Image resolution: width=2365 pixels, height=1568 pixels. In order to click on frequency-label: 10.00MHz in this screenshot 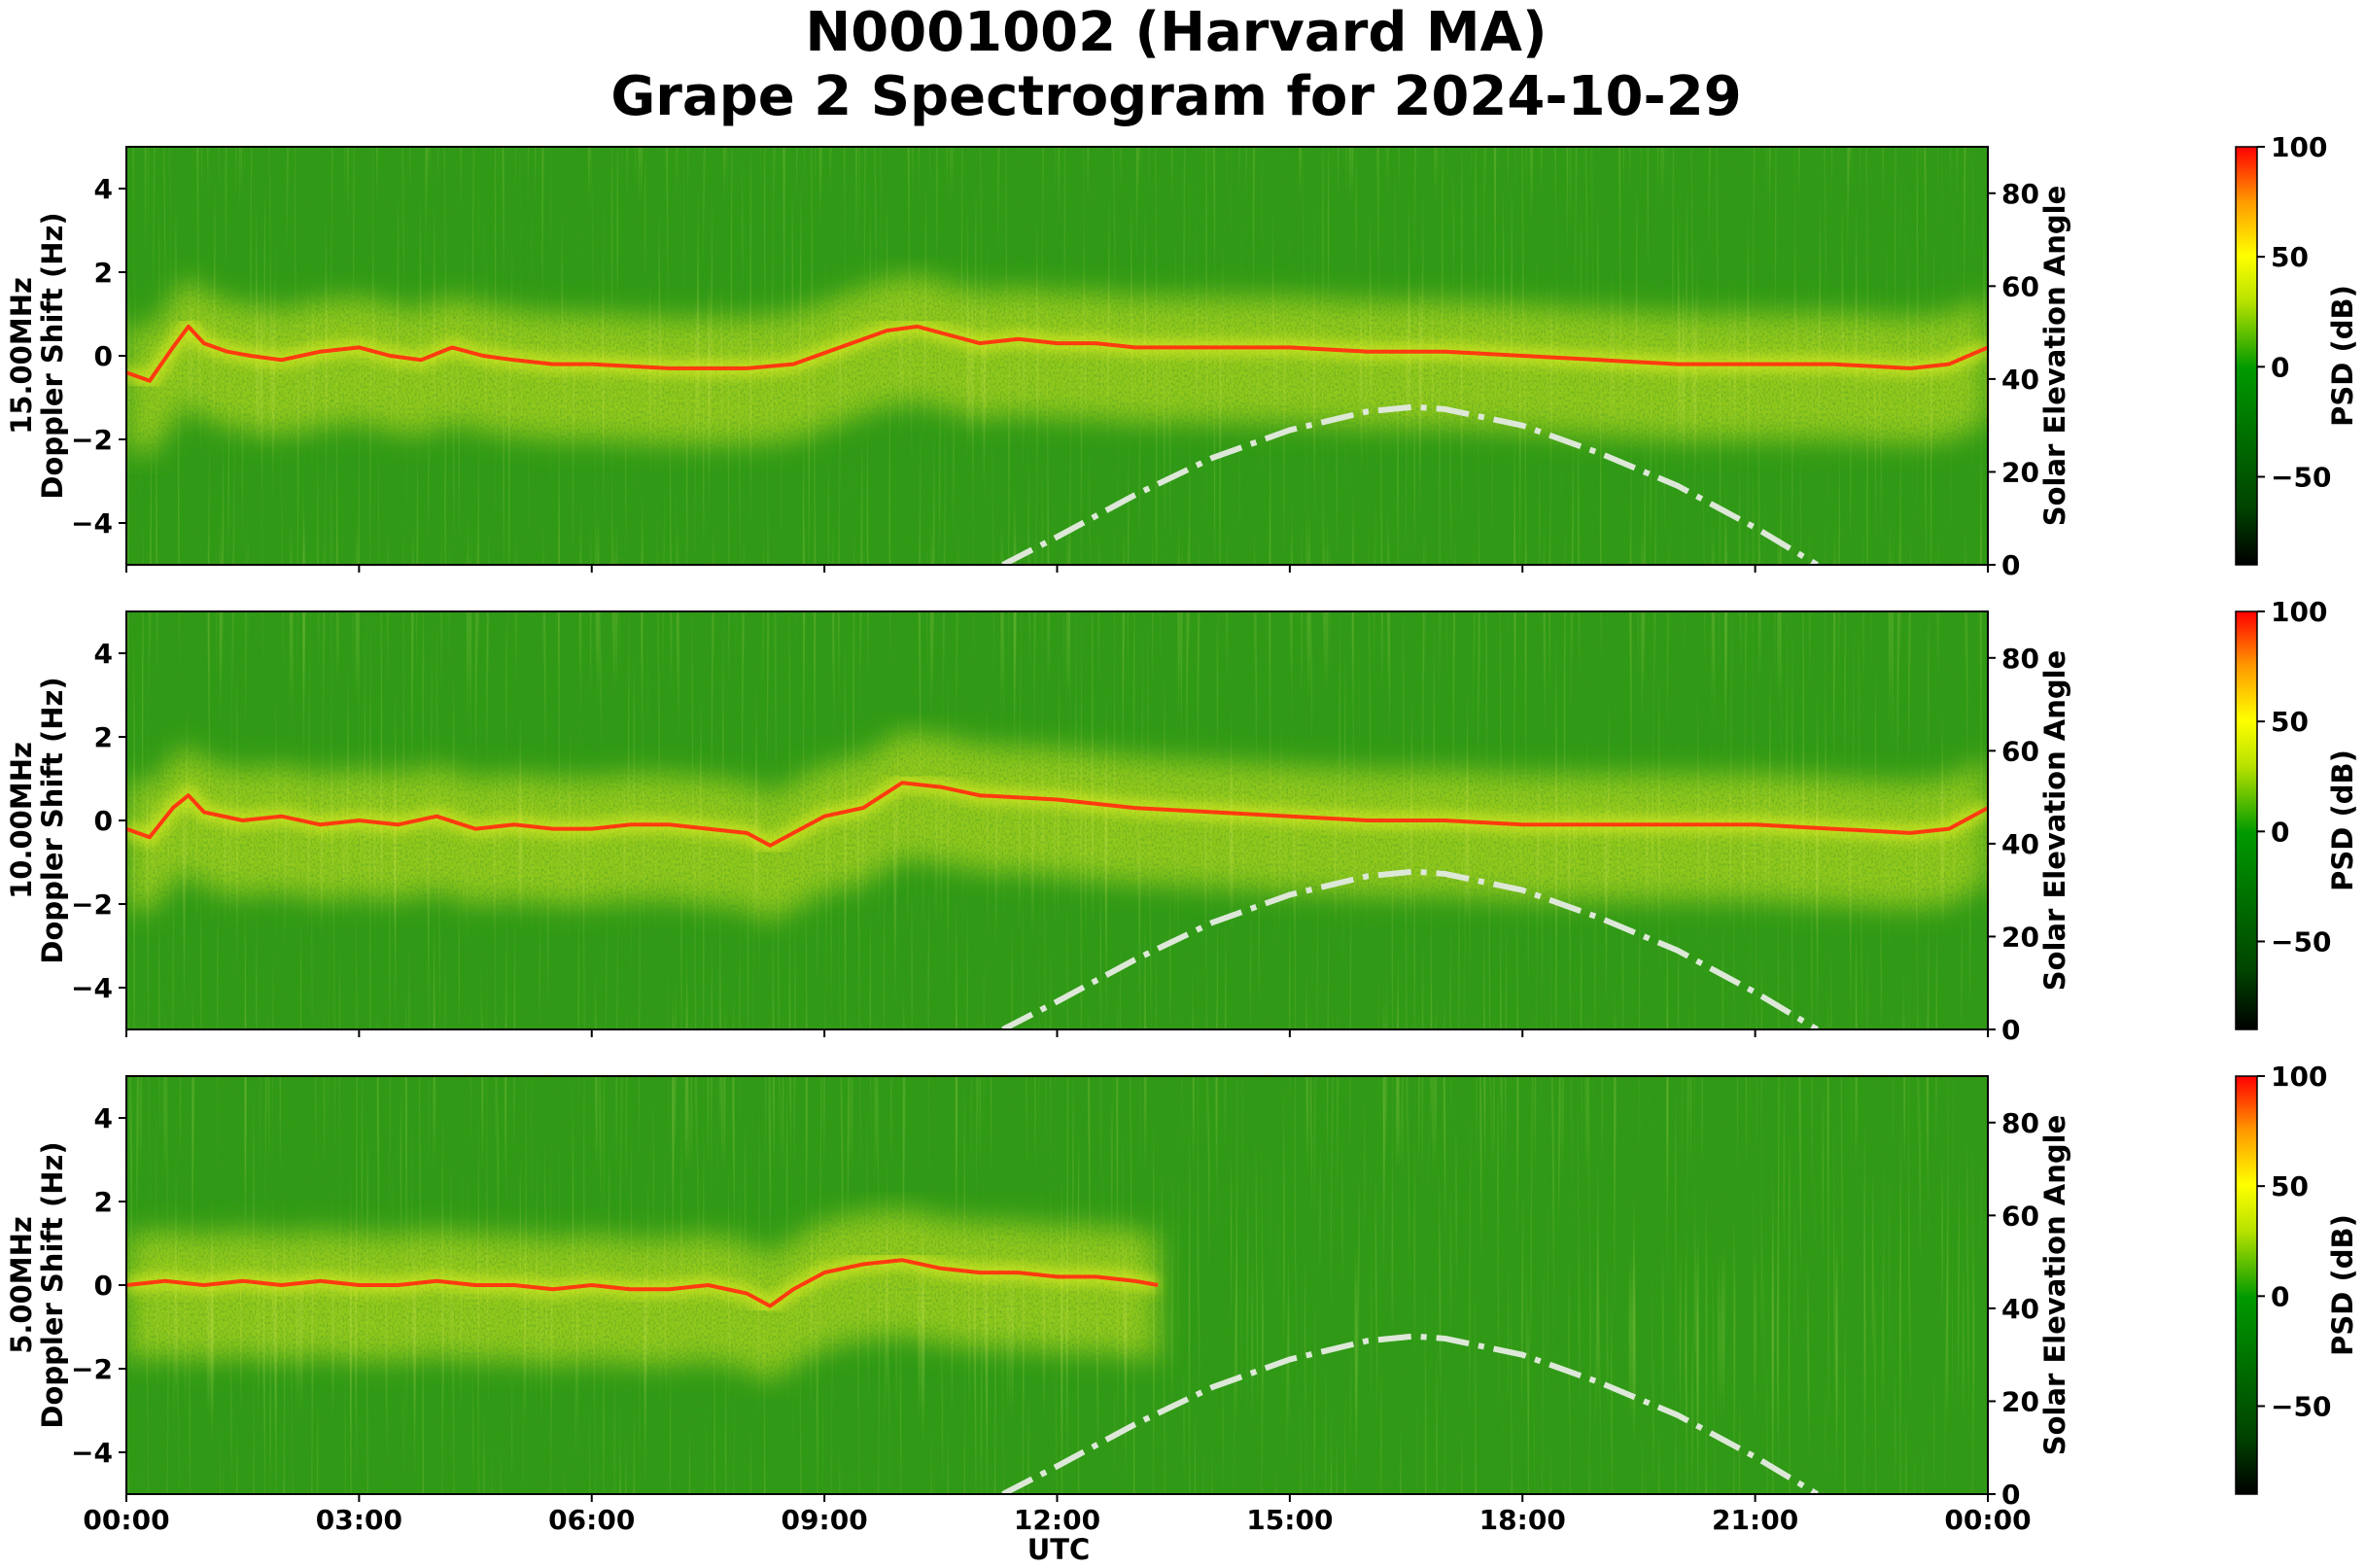, I will do `click(21, 820)`.